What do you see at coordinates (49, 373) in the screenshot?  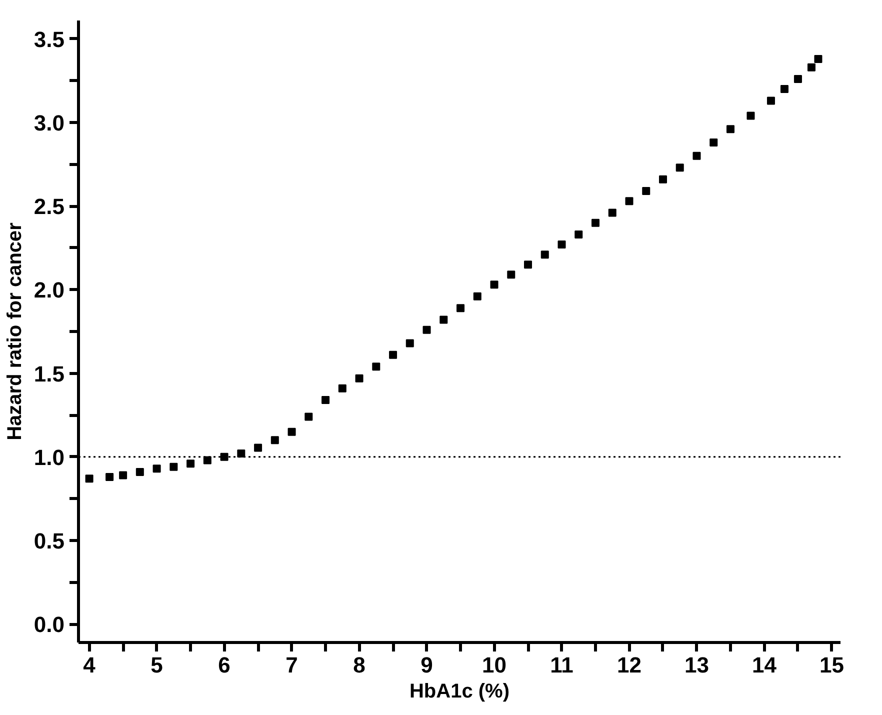 I see `y-tick-label: 1.5` at bounding box center [49, 373].